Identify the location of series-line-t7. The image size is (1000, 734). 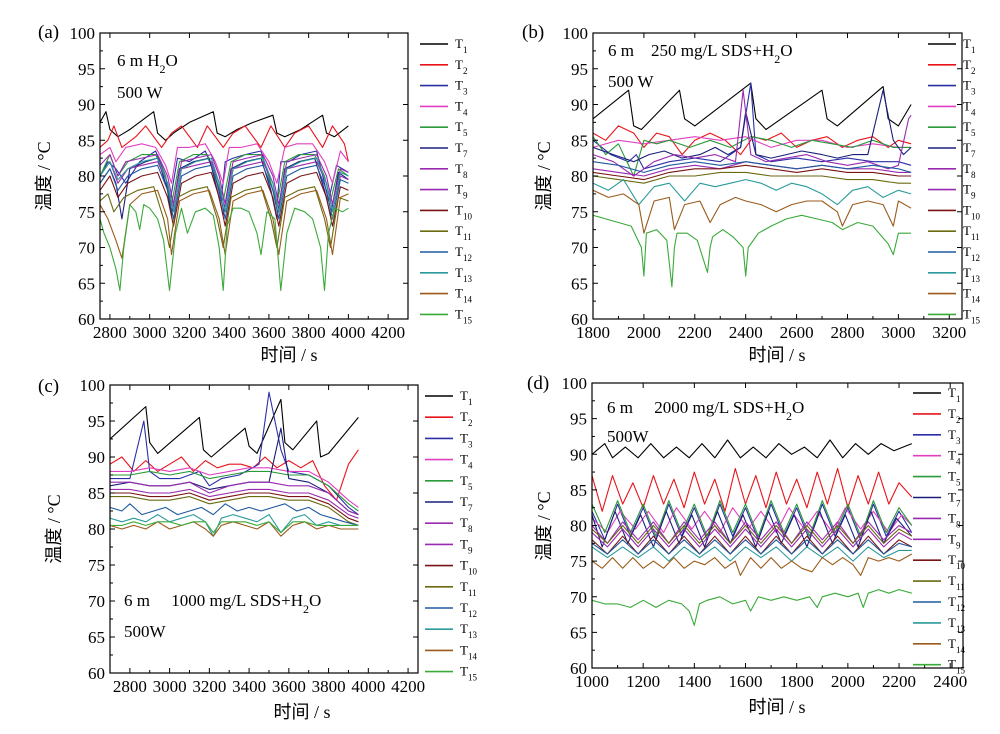
(752, 126).